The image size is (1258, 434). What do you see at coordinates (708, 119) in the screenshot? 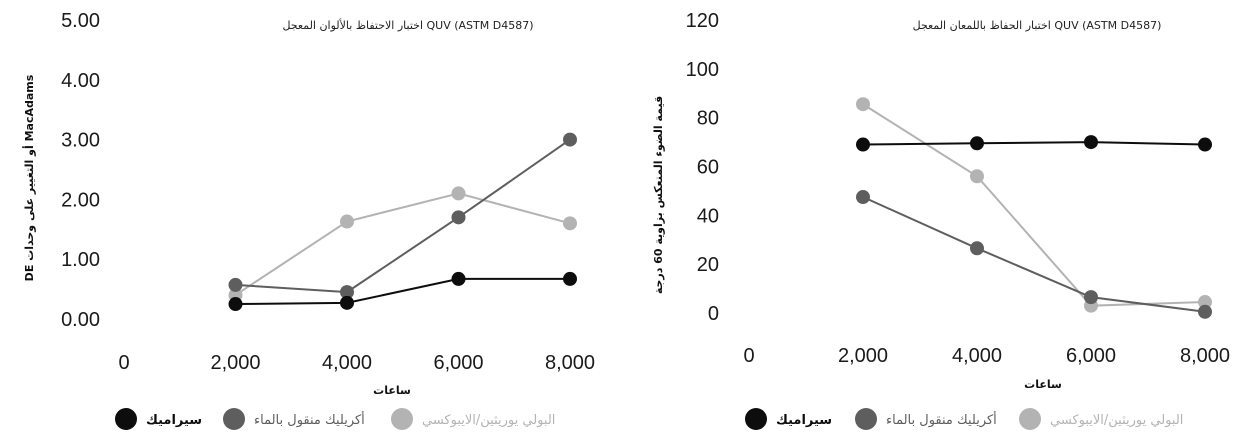
I see `y-tick-label: 80` at bounding box center [708, 119].